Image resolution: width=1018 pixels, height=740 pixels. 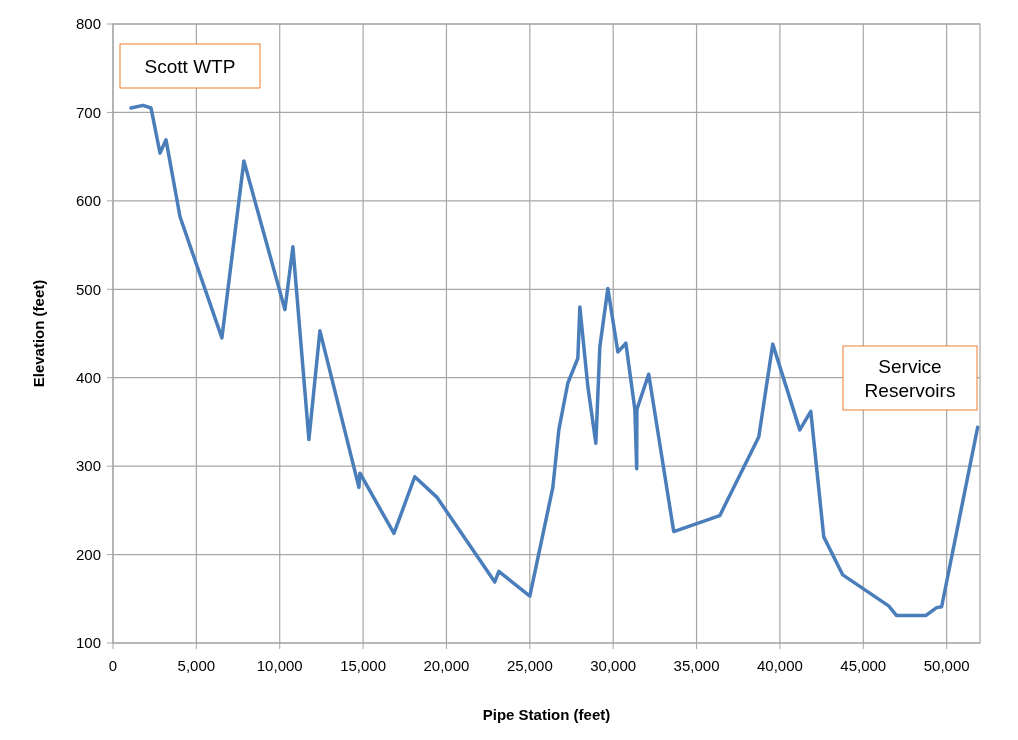 I want to click on annotation: Service Reservoirs, so click(x=910, y=378).